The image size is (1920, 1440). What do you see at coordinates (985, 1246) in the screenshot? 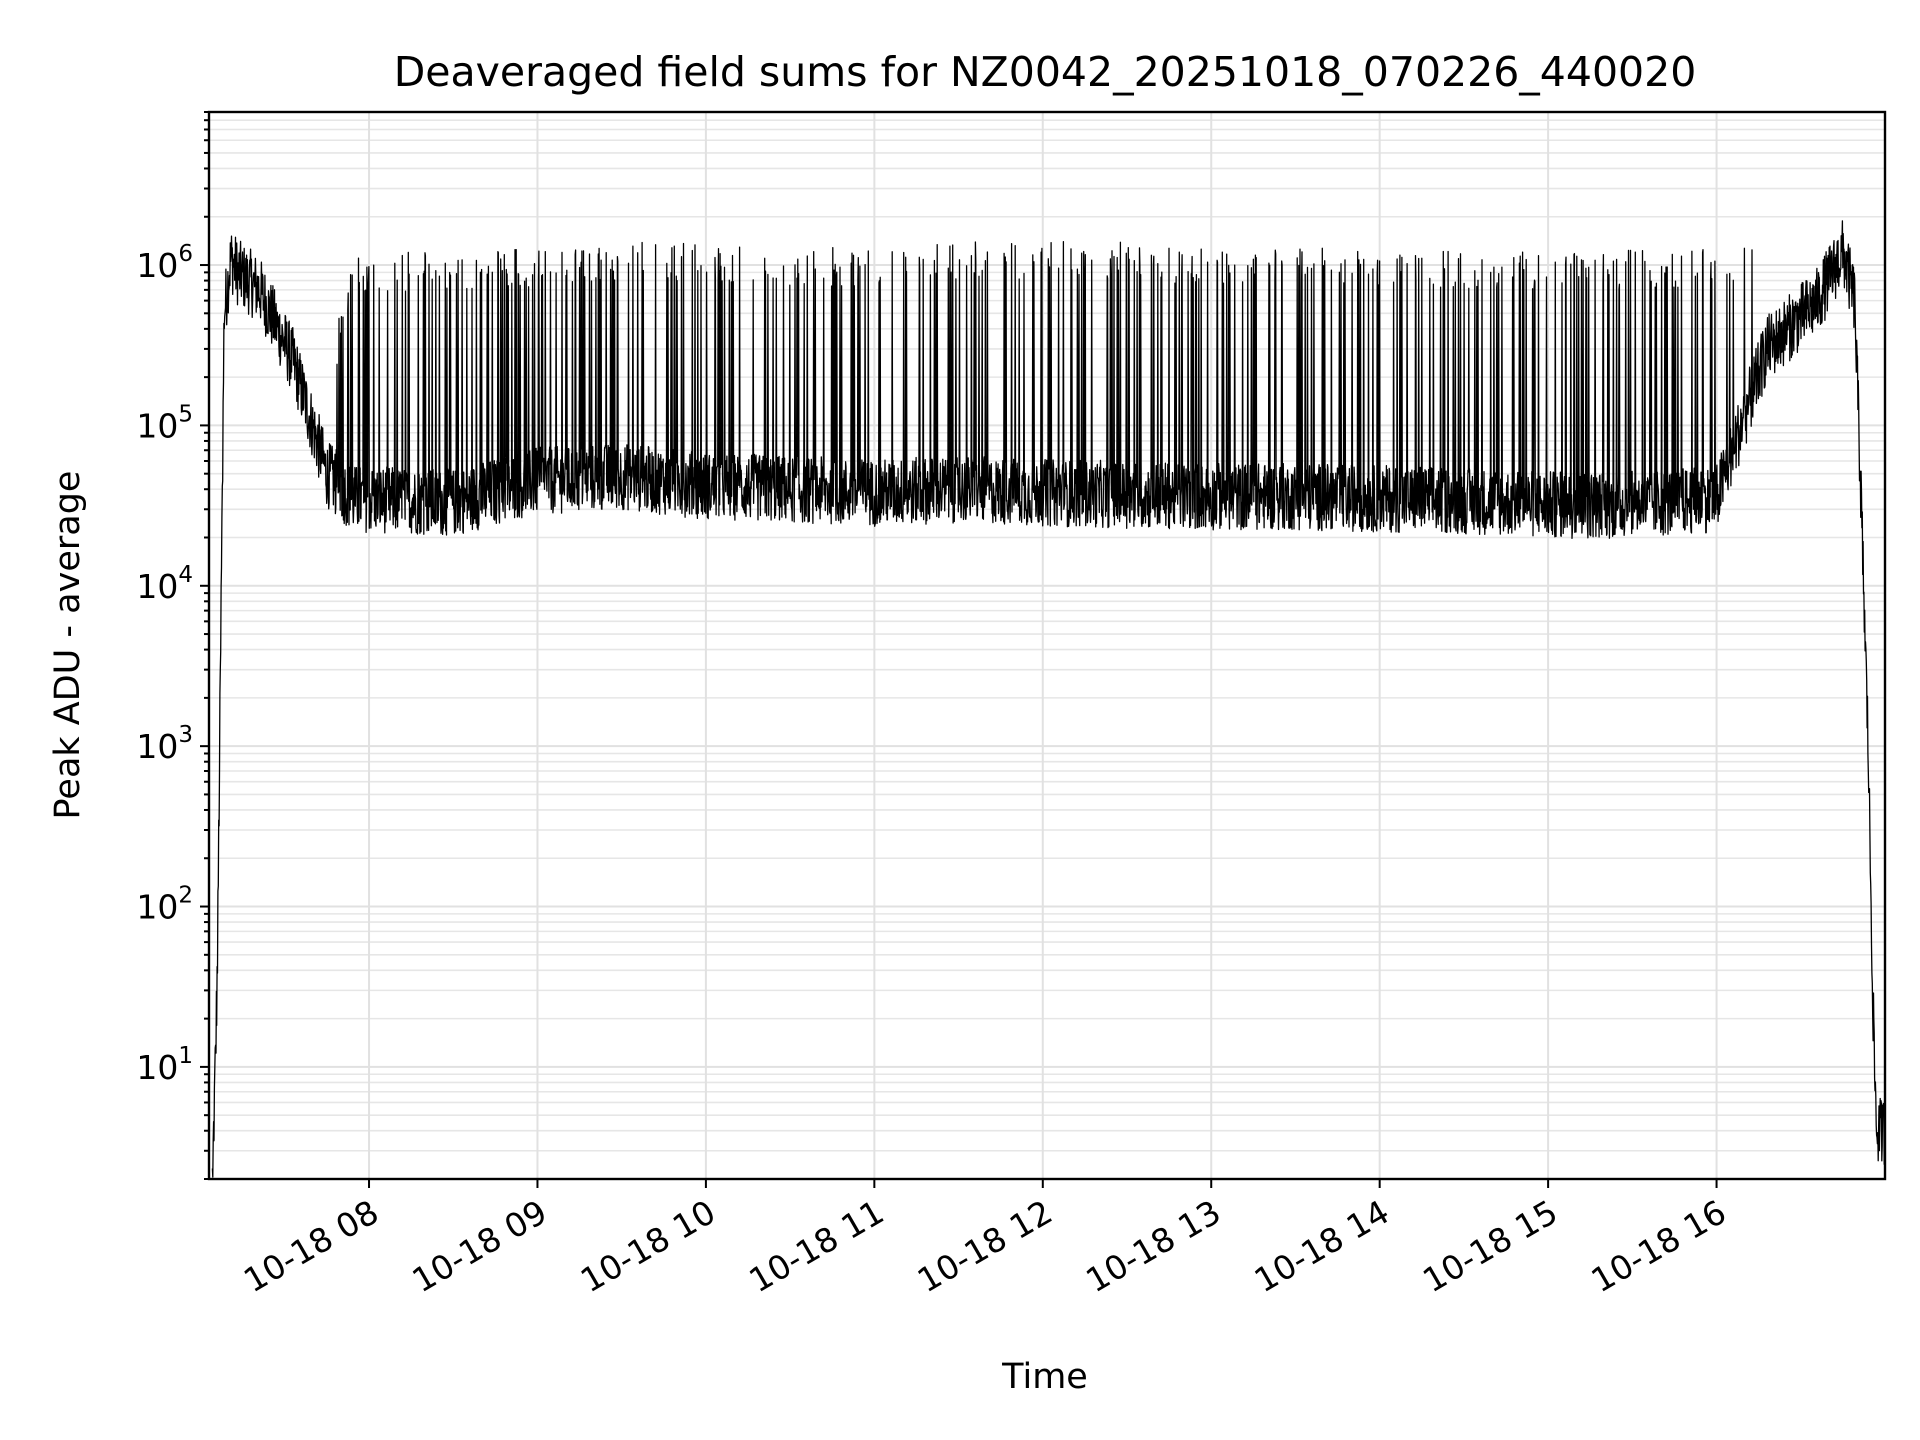
I see `x-tick-label: 10-18 12` at bounding box center [985, 1246].